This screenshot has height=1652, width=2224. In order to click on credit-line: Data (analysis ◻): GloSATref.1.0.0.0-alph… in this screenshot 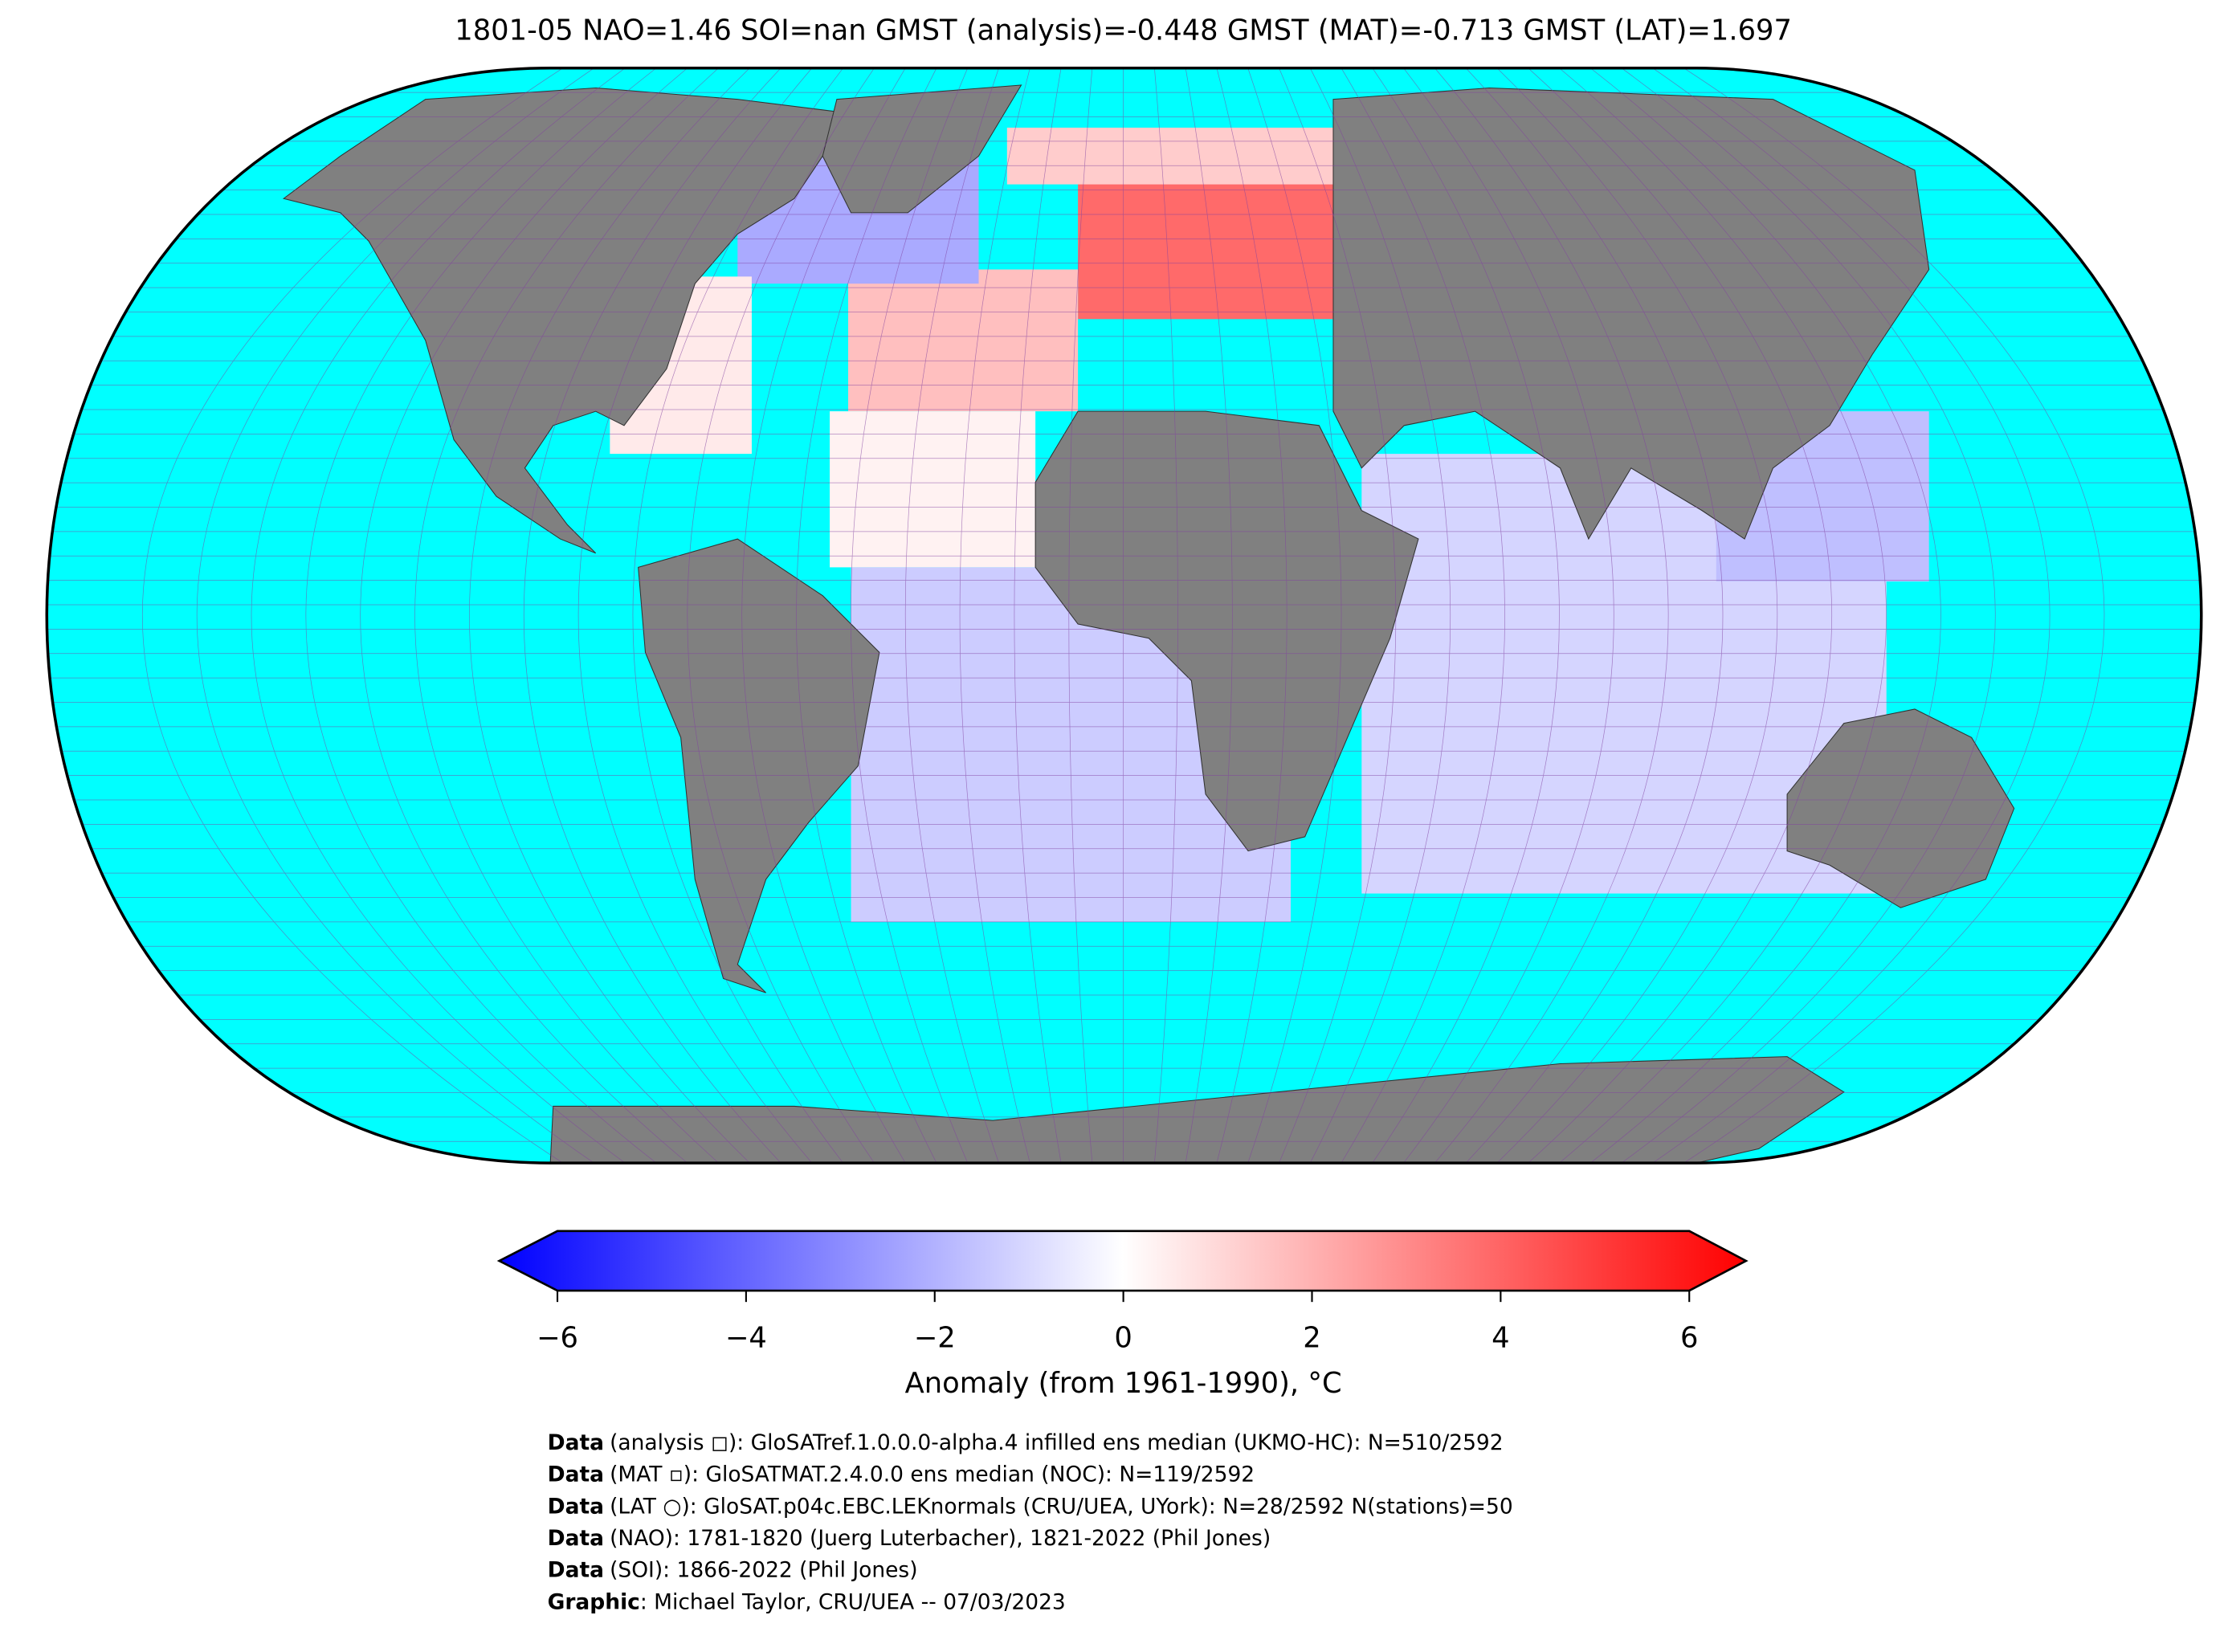, I will do `click(1026, 1442)`.